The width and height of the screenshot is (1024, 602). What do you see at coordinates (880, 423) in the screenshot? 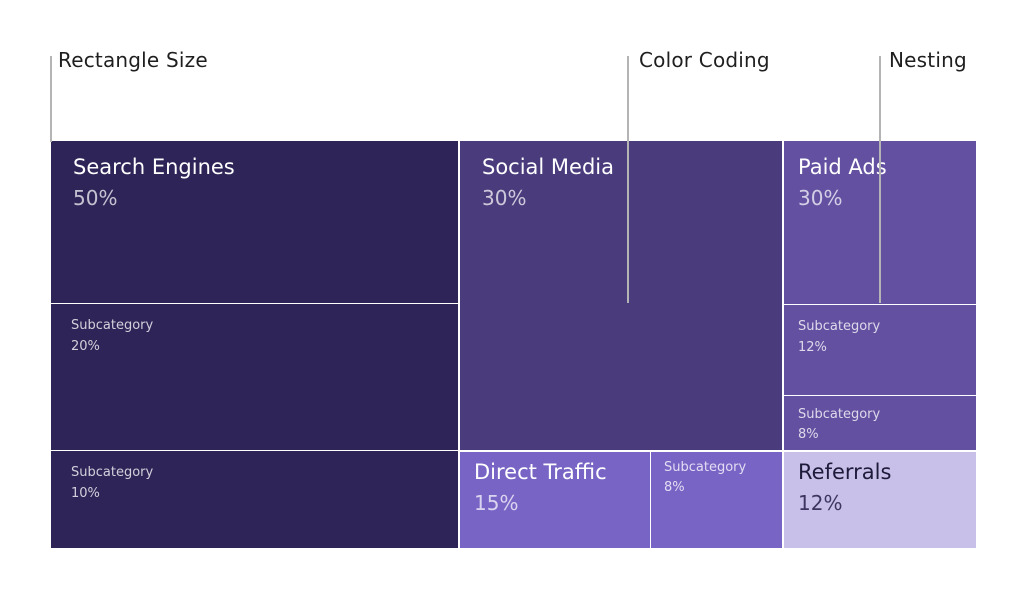
I see `tile-paid-subcategory: Subcategory 8%` at bounding box center [880, 423].